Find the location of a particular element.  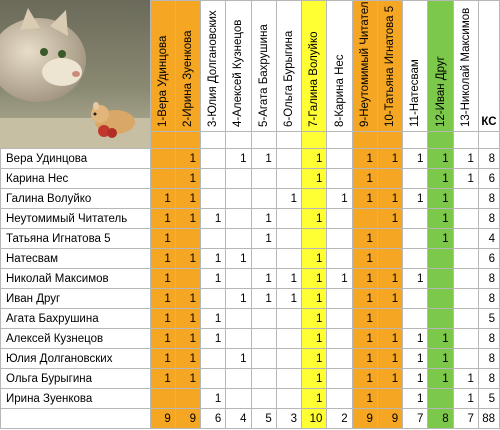

column-sum: 4 is located at coordinates (238, 418).